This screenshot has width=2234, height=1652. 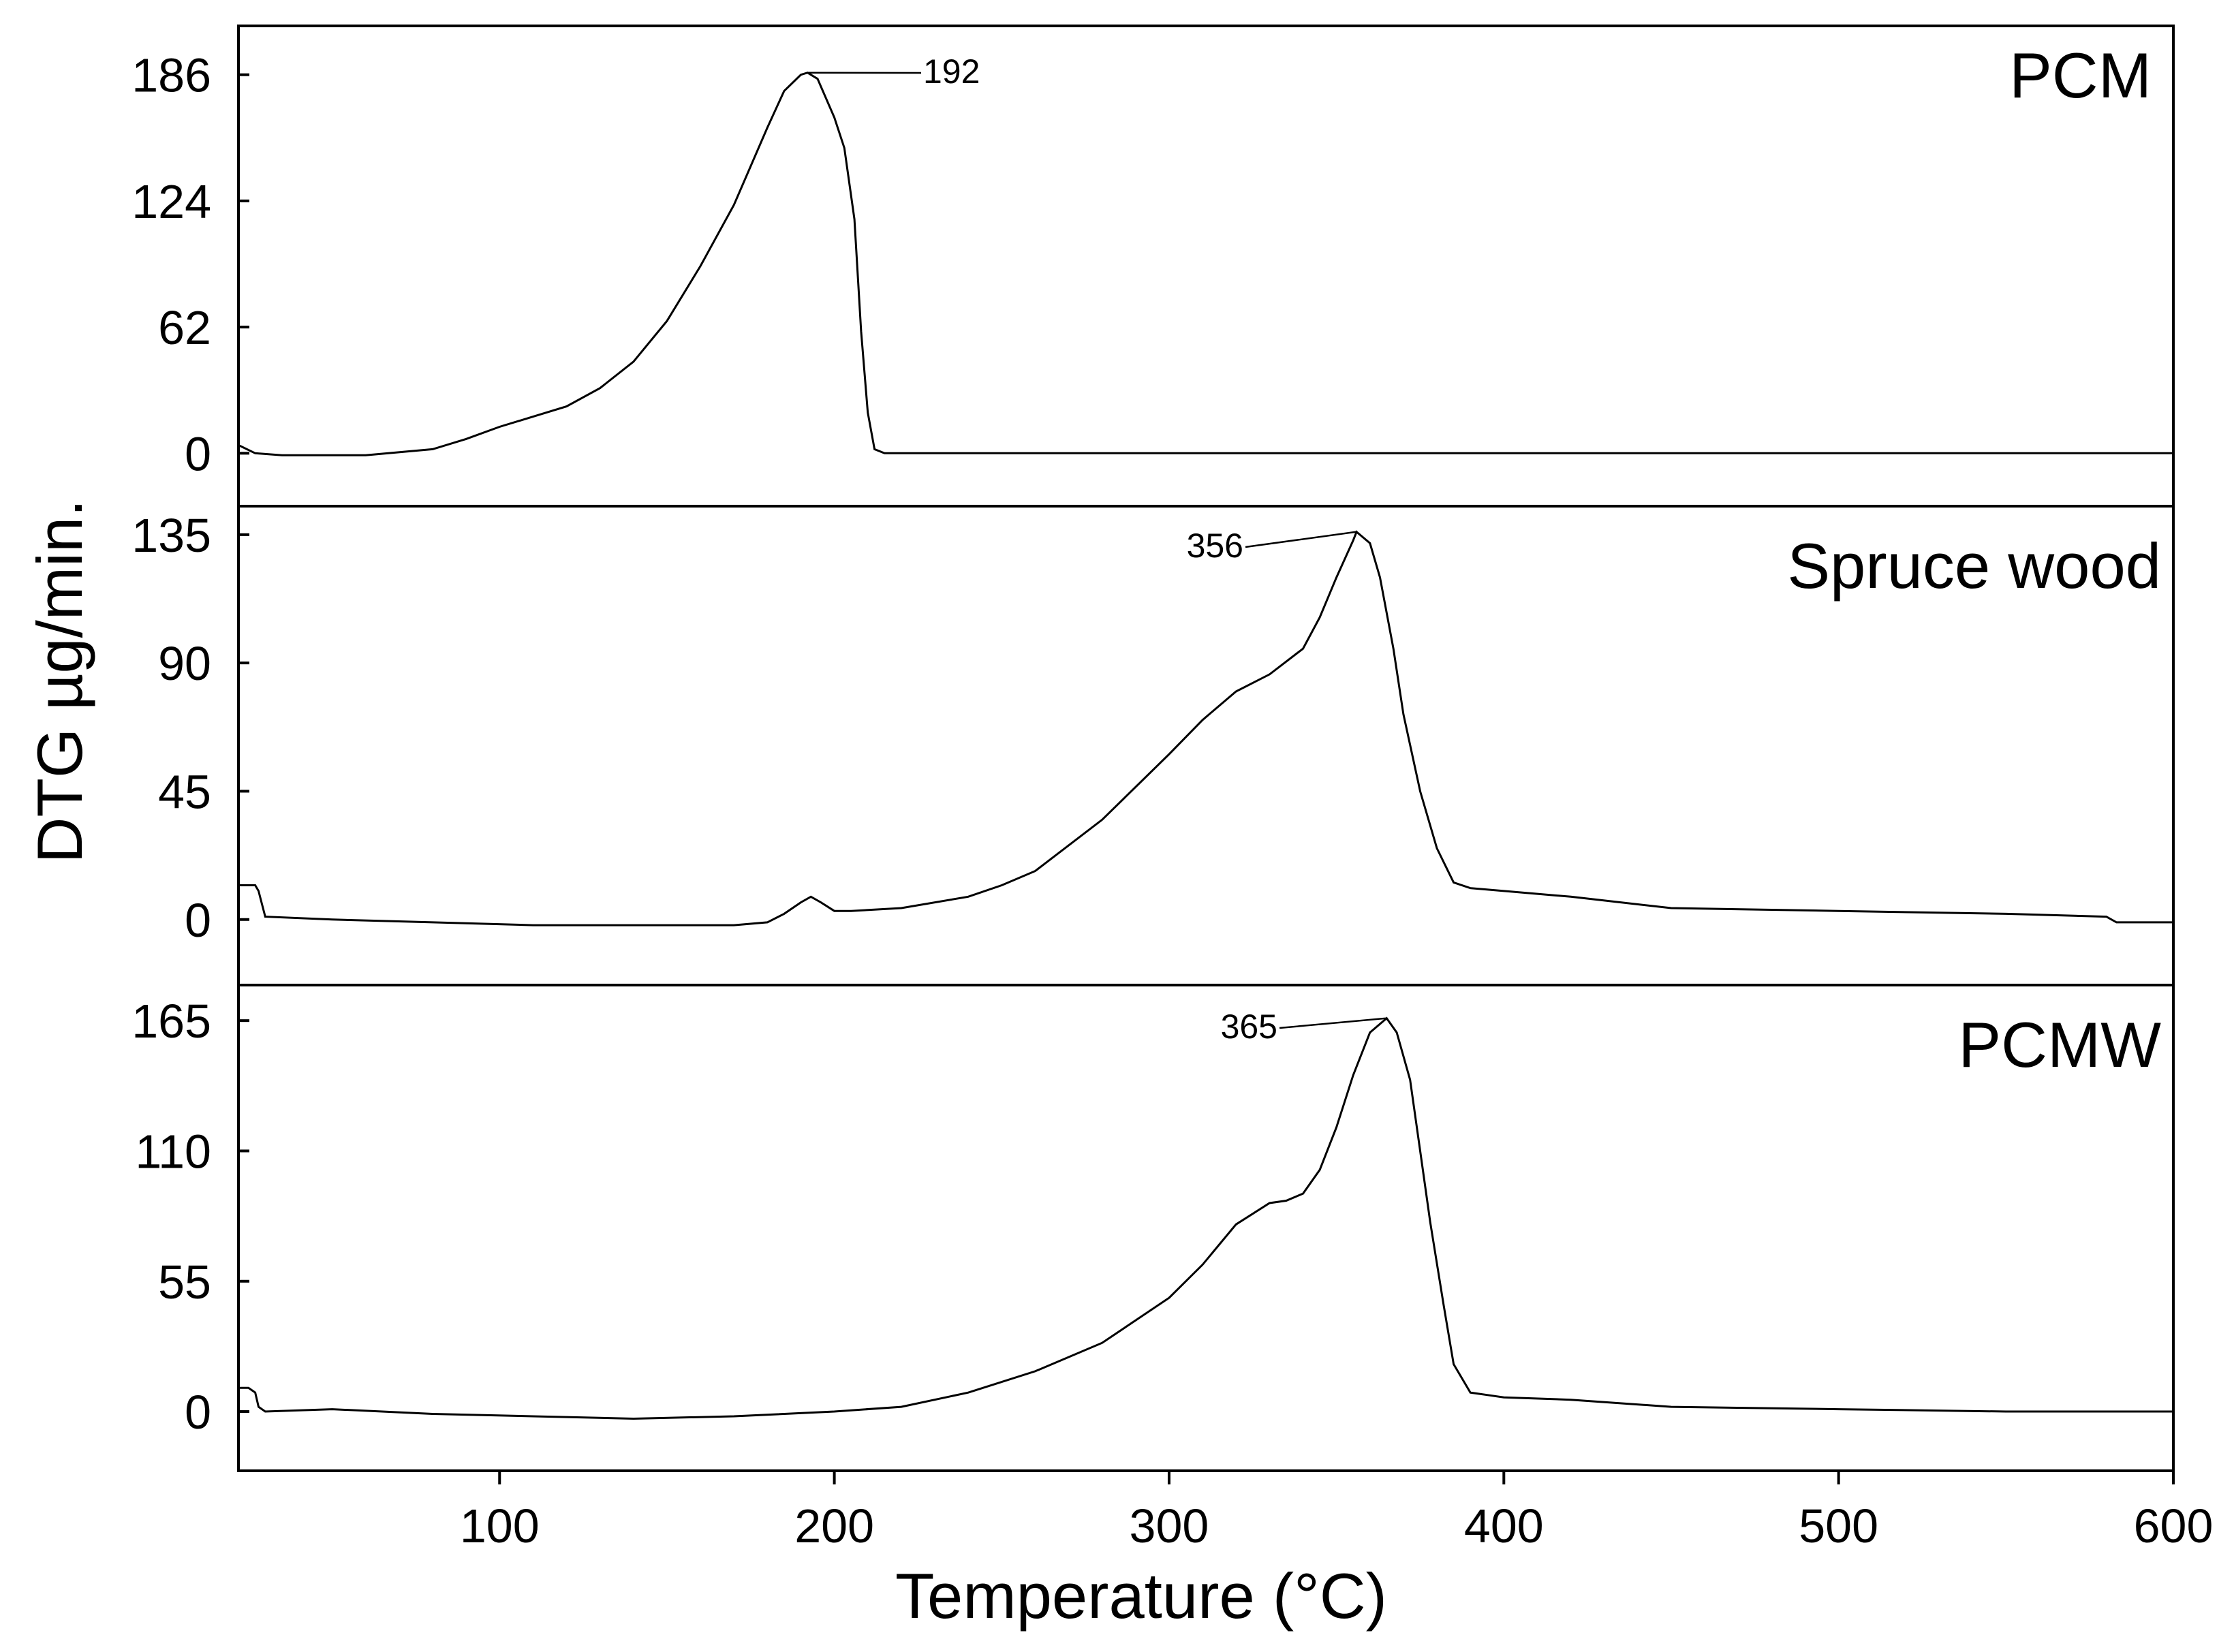 I want to click on panel-label-pcm: PCM, so click(x=2080, y=75).